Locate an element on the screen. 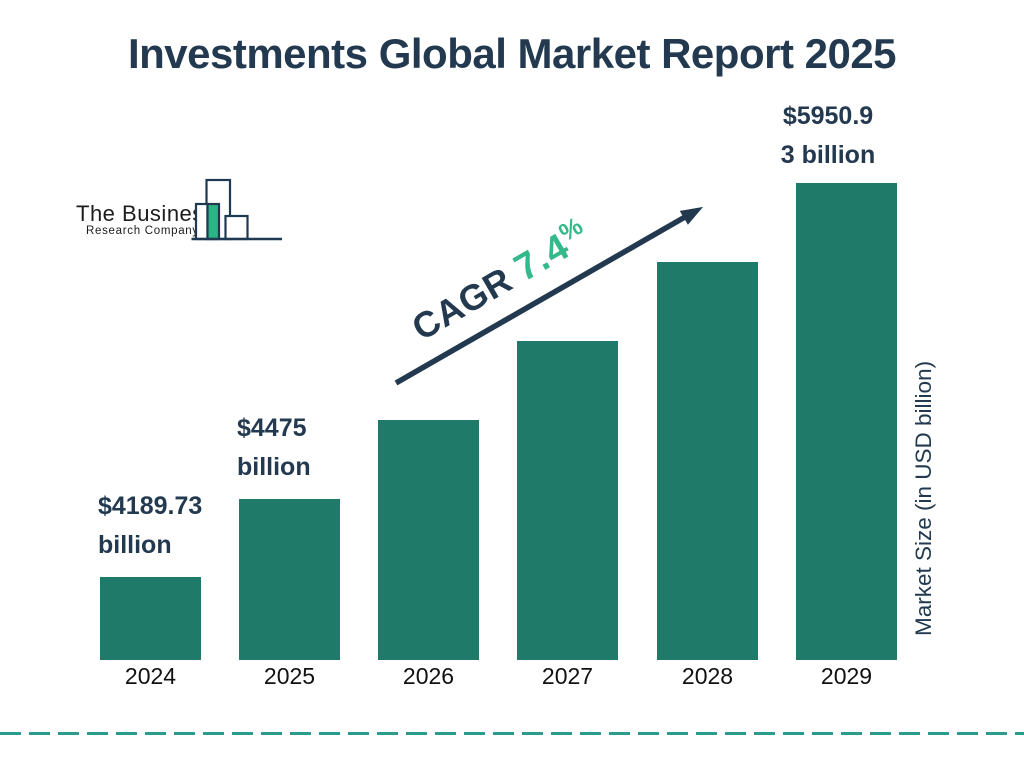  x-axis-label-2026: 2026 is located at coordinates (428, 676).